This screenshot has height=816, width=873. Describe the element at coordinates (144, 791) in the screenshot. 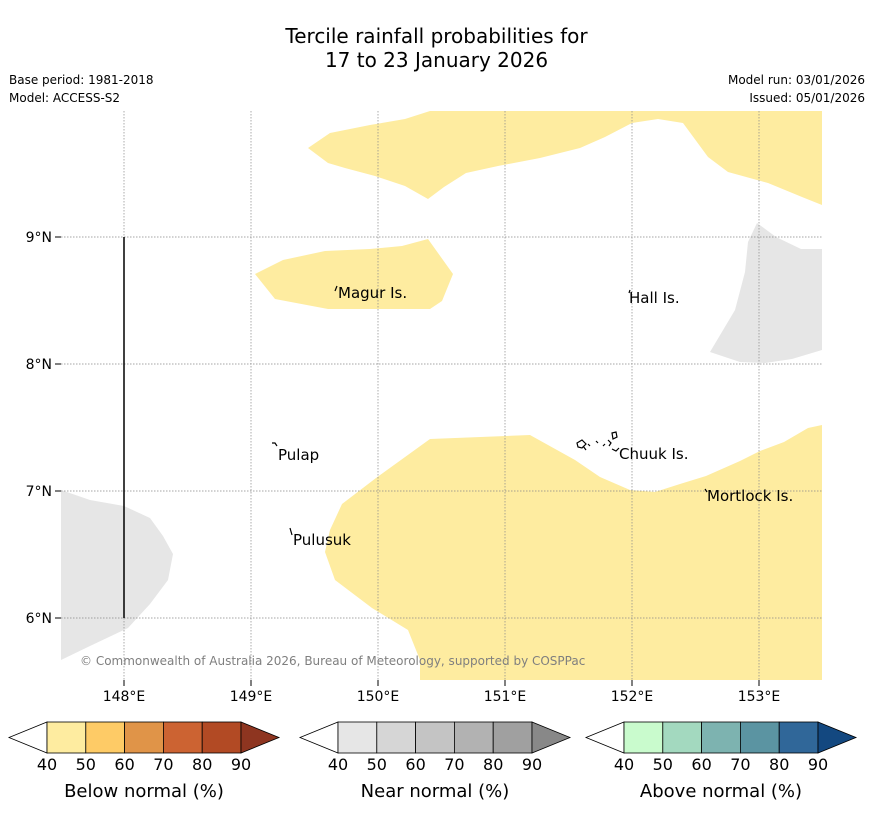

I see `colorbar-below-label: Below normal (%)` at that location.